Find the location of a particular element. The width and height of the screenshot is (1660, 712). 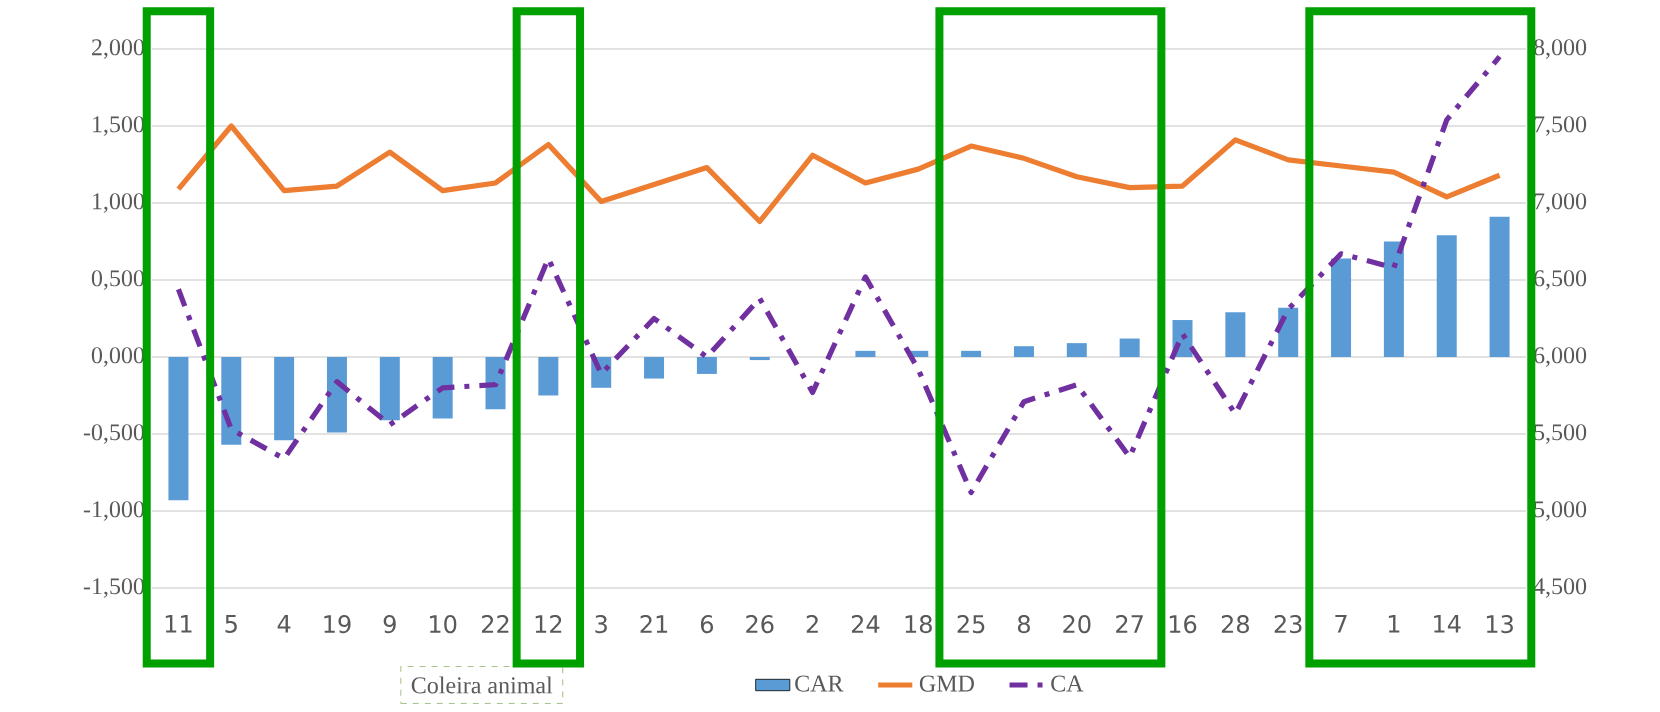

y-tick-label: 1,000 is located at coordinates (119, 203).